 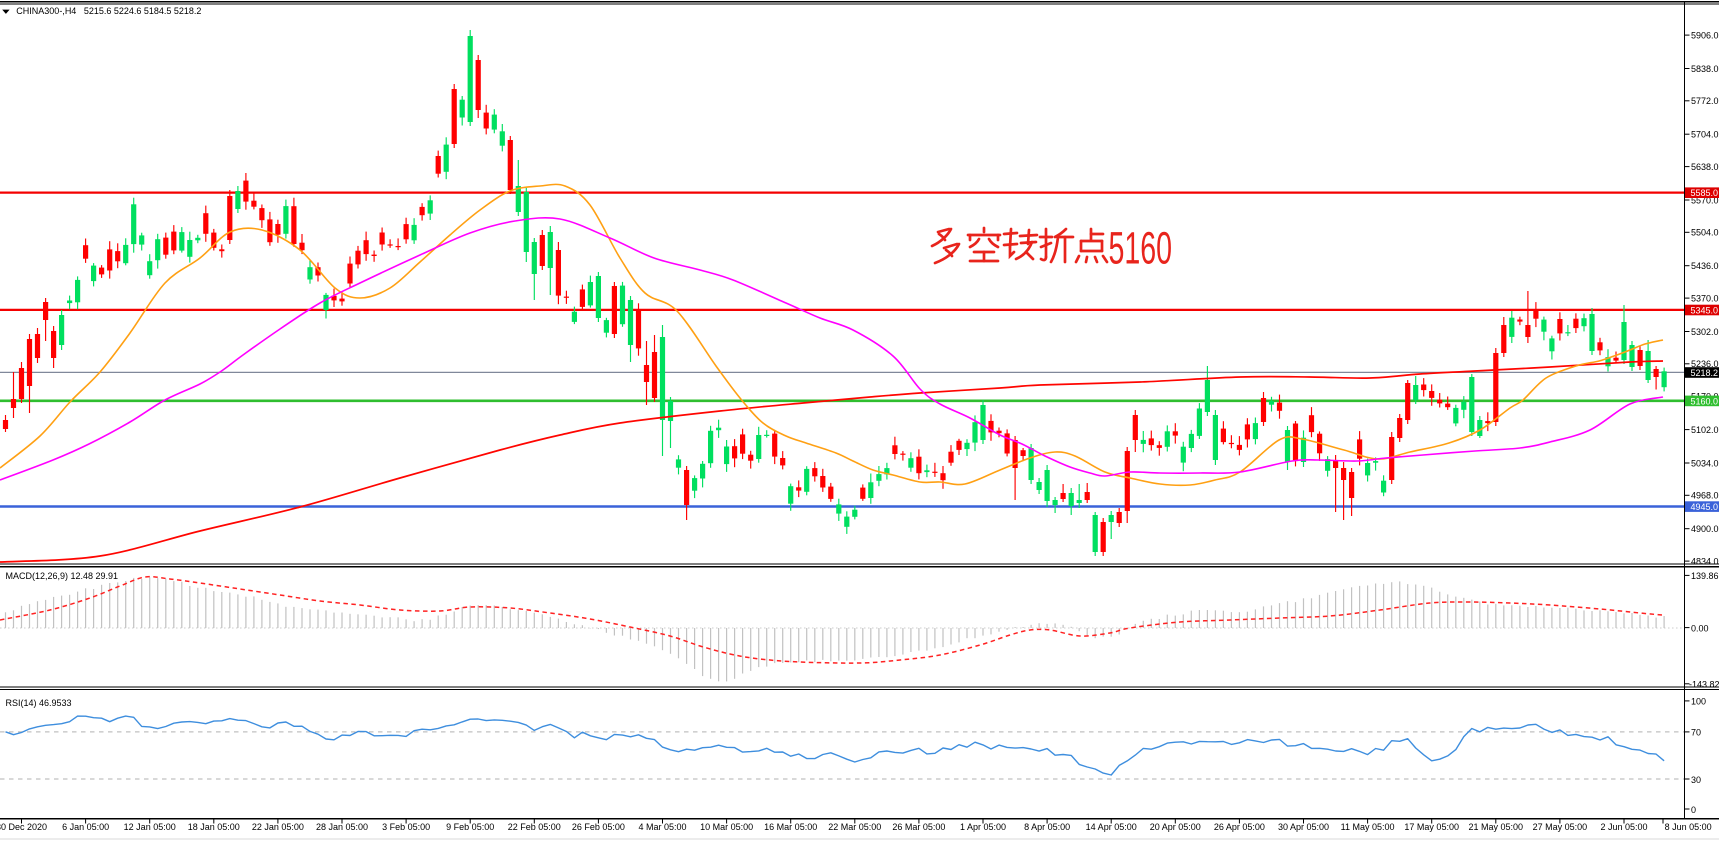 I want to click on svg-text: 30 Apr 05:00, so click(x=1303, y=827).